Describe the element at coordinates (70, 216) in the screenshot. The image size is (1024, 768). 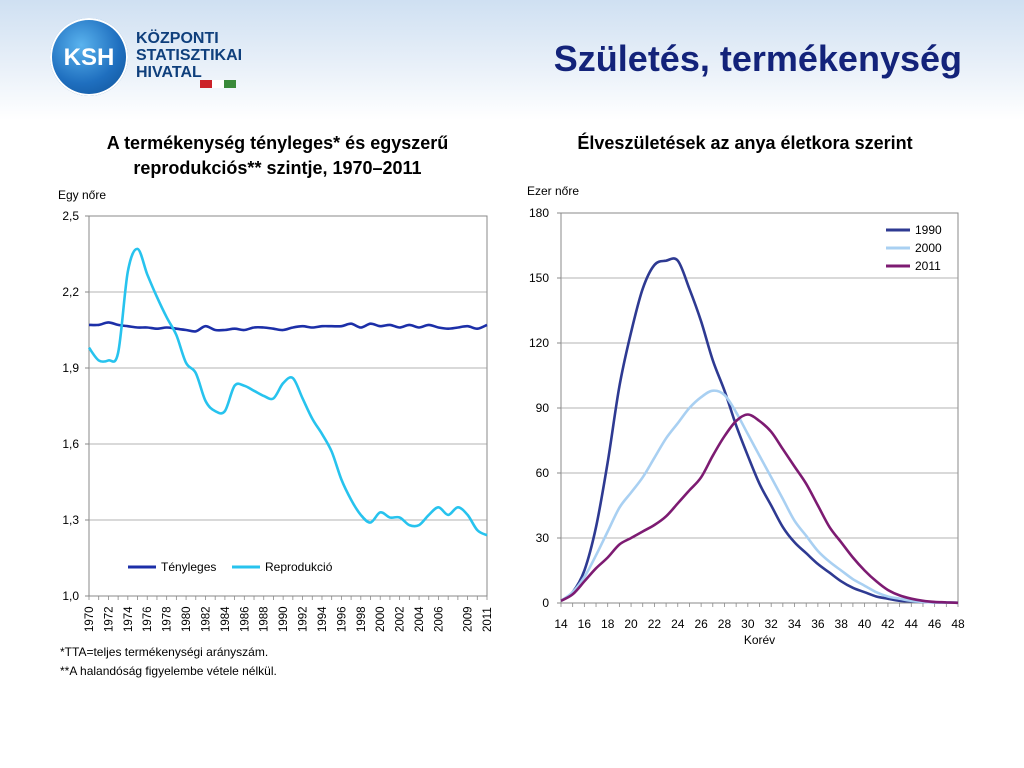
I see `left-y-tick-label: 2,5` at that location.